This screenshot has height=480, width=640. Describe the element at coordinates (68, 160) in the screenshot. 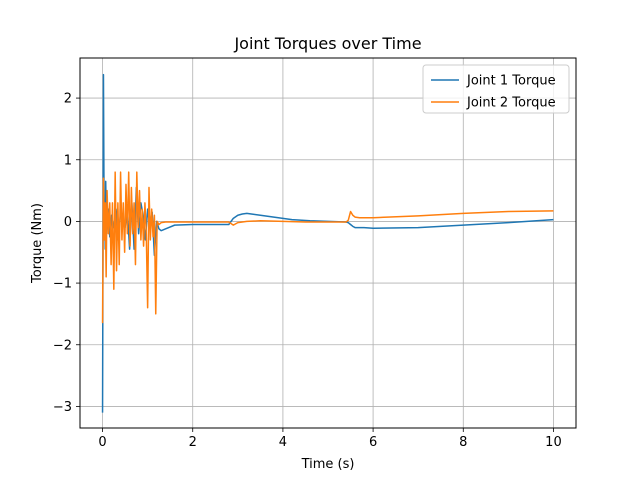

I see `y-tick-label: 1` at that location.